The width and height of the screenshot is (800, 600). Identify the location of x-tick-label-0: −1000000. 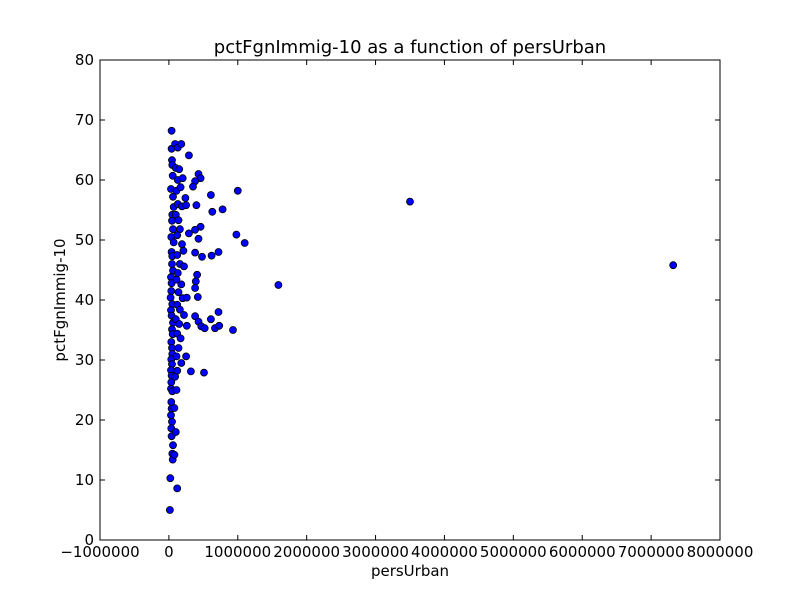
(99, 552).